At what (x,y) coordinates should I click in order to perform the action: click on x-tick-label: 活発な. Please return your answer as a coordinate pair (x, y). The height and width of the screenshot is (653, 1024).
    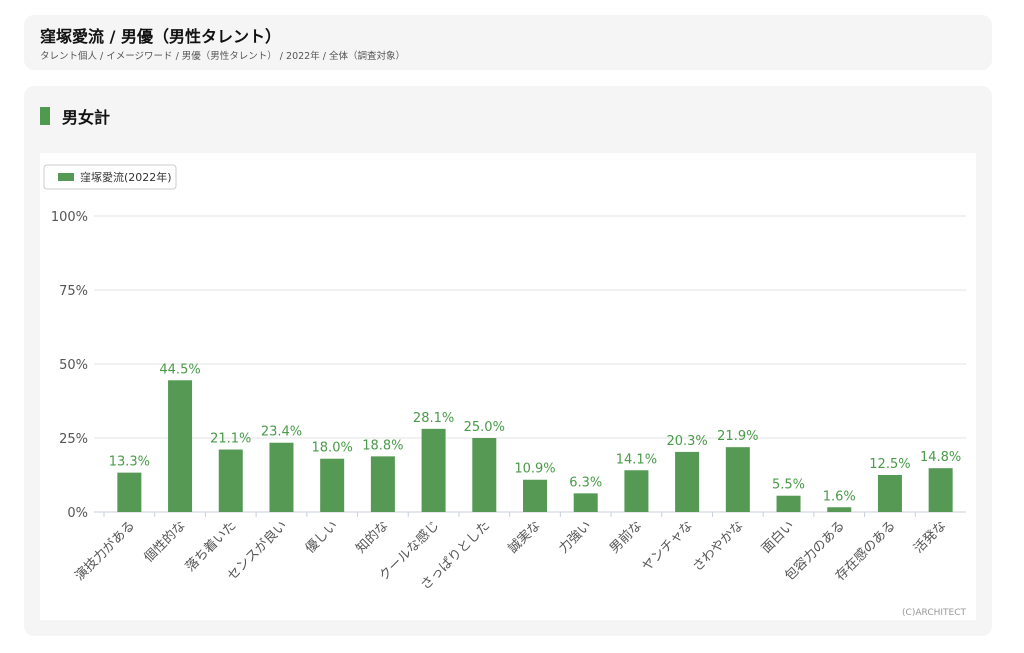
    Looking at the image, I should click on (930, 537).